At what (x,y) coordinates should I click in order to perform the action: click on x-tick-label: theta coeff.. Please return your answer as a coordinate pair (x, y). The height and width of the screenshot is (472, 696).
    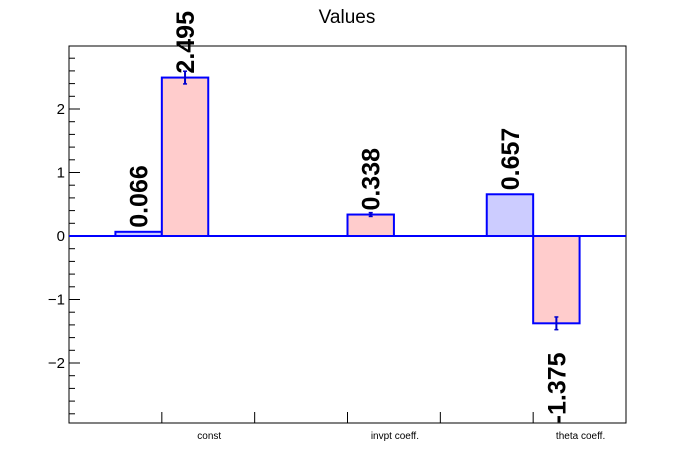
    Looking at the image, I should click on (580, 436).